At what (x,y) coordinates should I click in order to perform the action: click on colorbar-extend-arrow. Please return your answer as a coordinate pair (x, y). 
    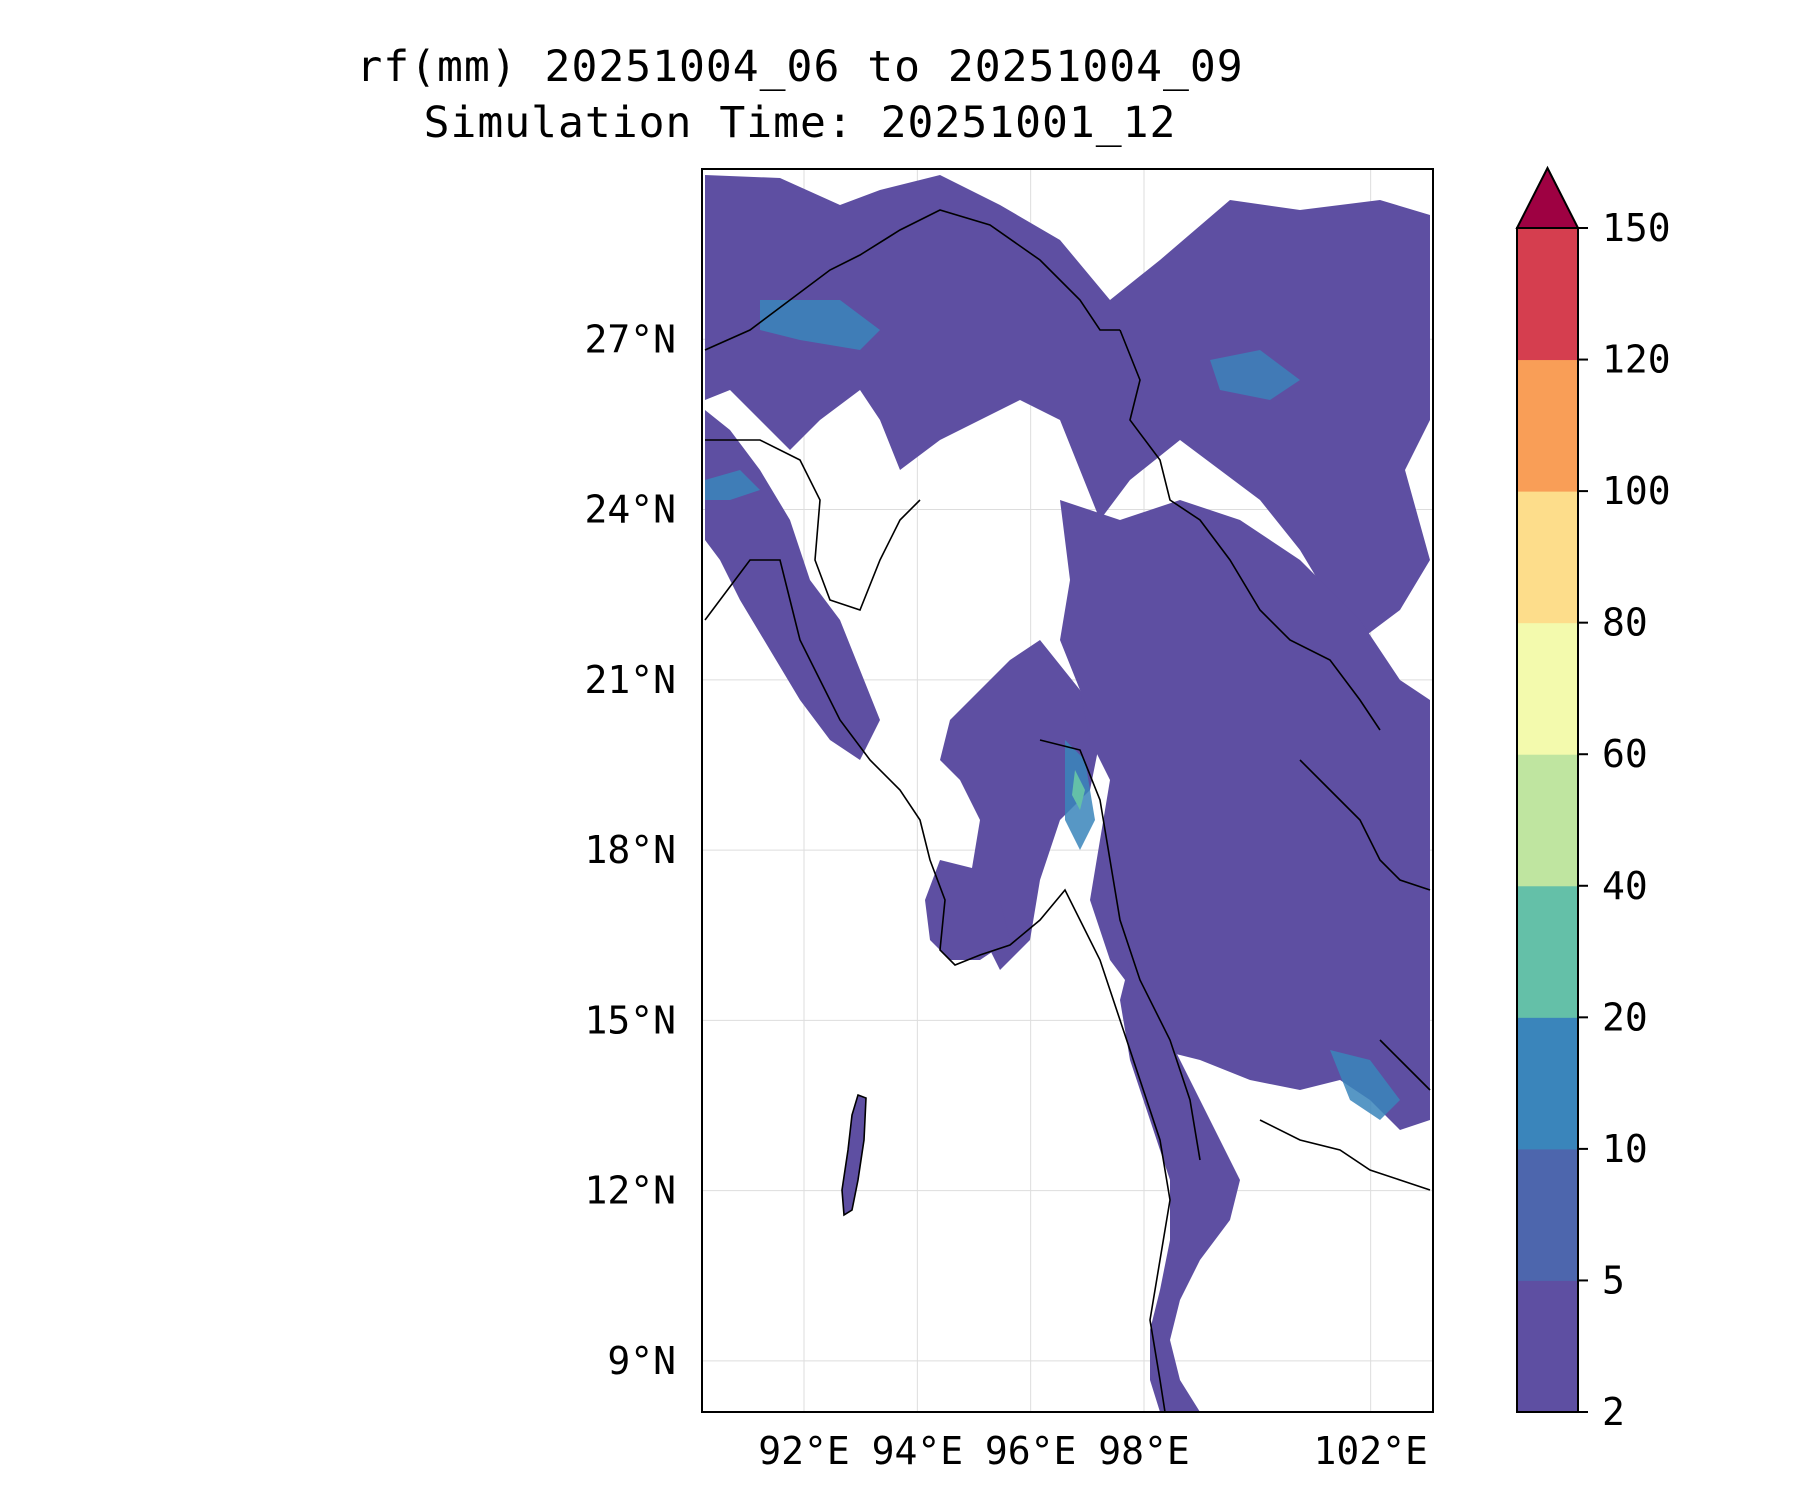
    Looking at the image, I should click on (1547, 197).